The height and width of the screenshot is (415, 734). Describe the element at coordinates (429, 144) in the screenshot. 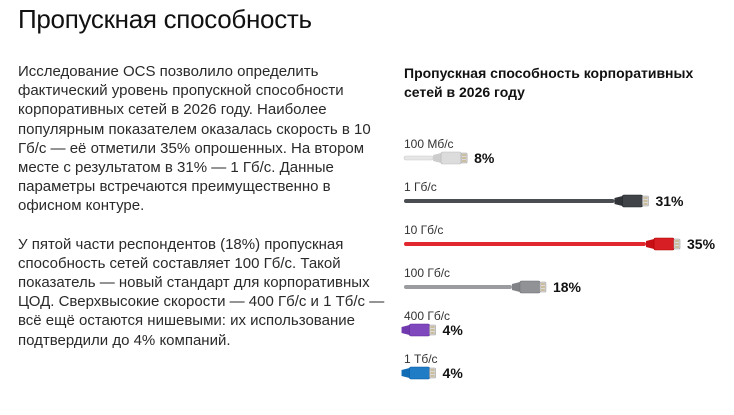

I see `category-label: 100 Мб/с` at that location.